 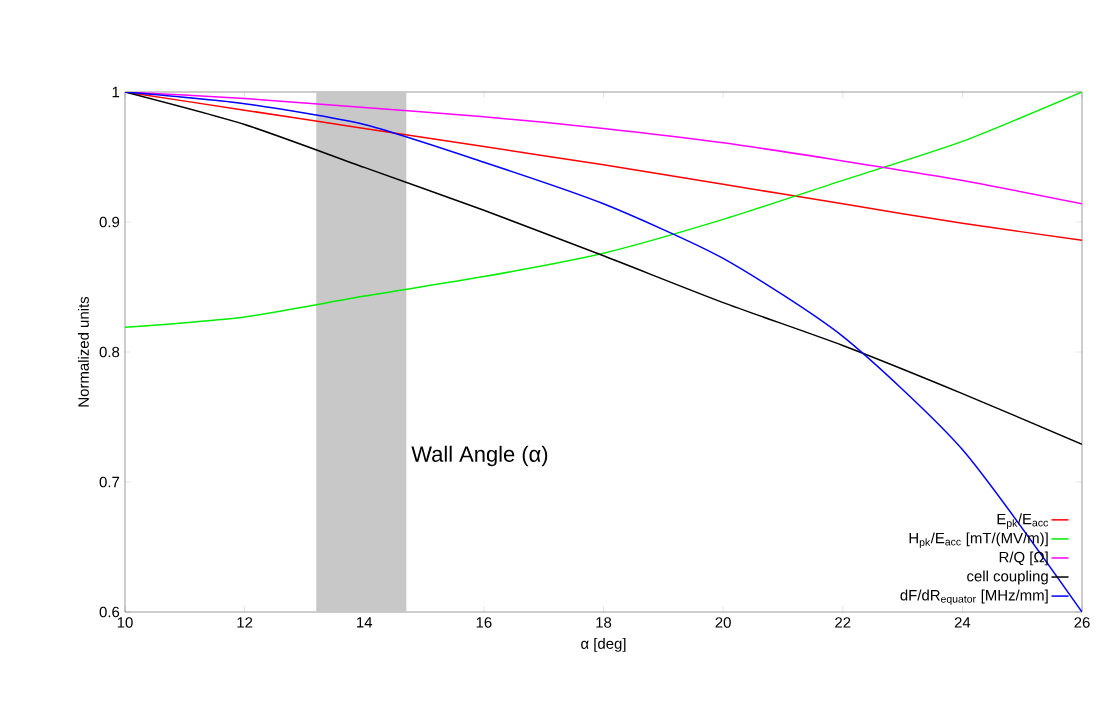 What do you see at coordinates (484, 622) in the screenshot?
I see `x-tick-label: 16` at bounding box center [484, 622].